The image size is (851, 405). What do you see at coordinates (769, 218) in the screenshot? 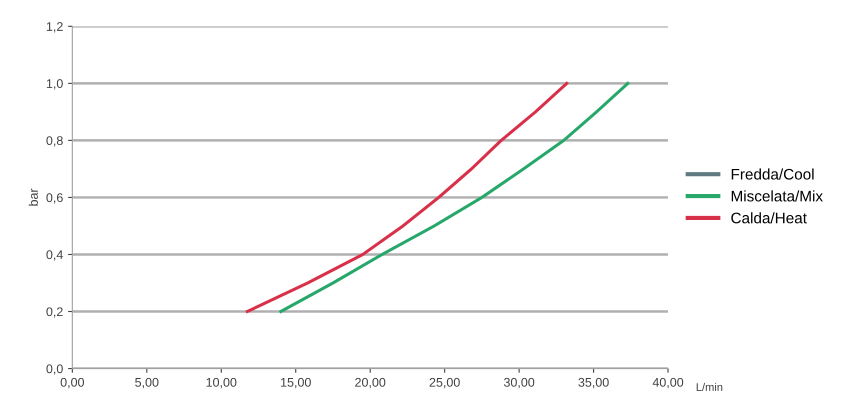
I see `legend-label: Calda/Heat` at bounding box center [769, 218].